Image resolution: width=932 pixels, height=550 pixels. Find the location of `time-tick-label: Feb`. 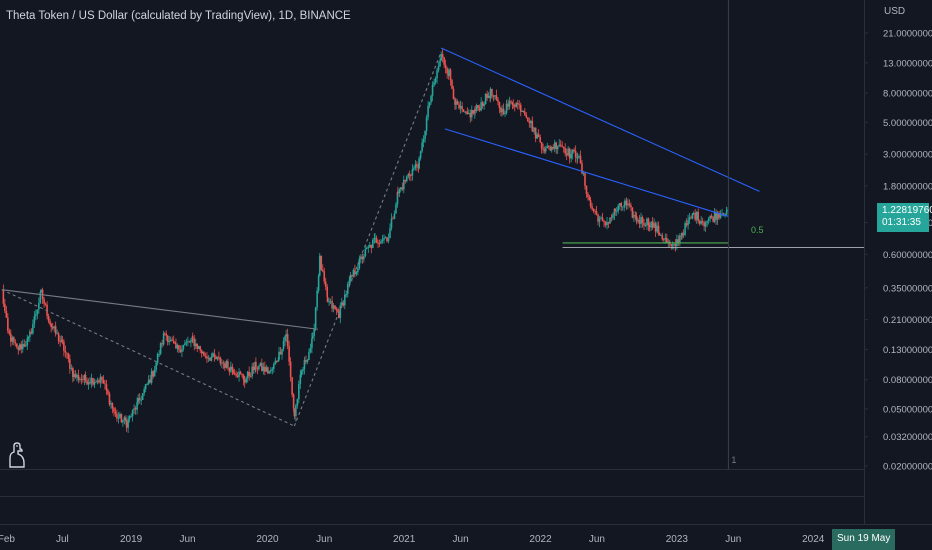

time-tick-label: Feb is located at coordinates (7, 539).